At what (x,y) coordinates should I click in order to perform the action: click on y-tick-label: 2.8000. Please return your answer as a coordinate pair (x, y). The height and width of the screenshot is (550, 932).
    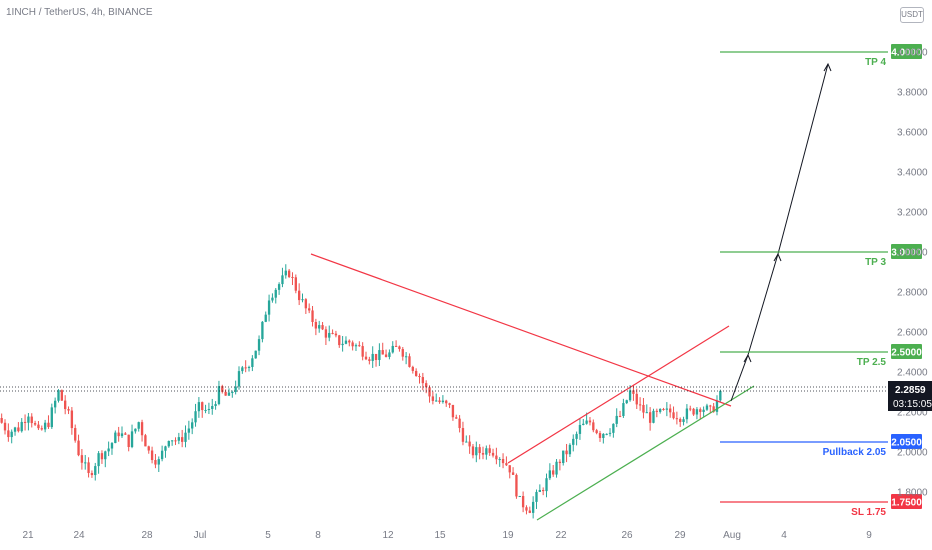
    Looking at the image, I should click on (912, 293).